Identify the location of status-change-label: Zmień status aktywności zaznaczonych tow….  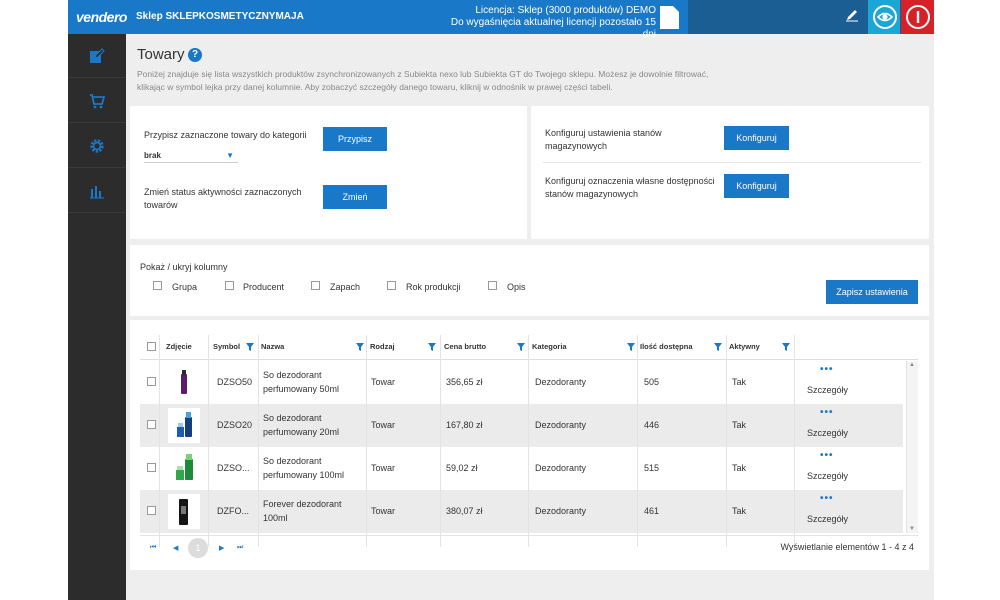
(223, 198).